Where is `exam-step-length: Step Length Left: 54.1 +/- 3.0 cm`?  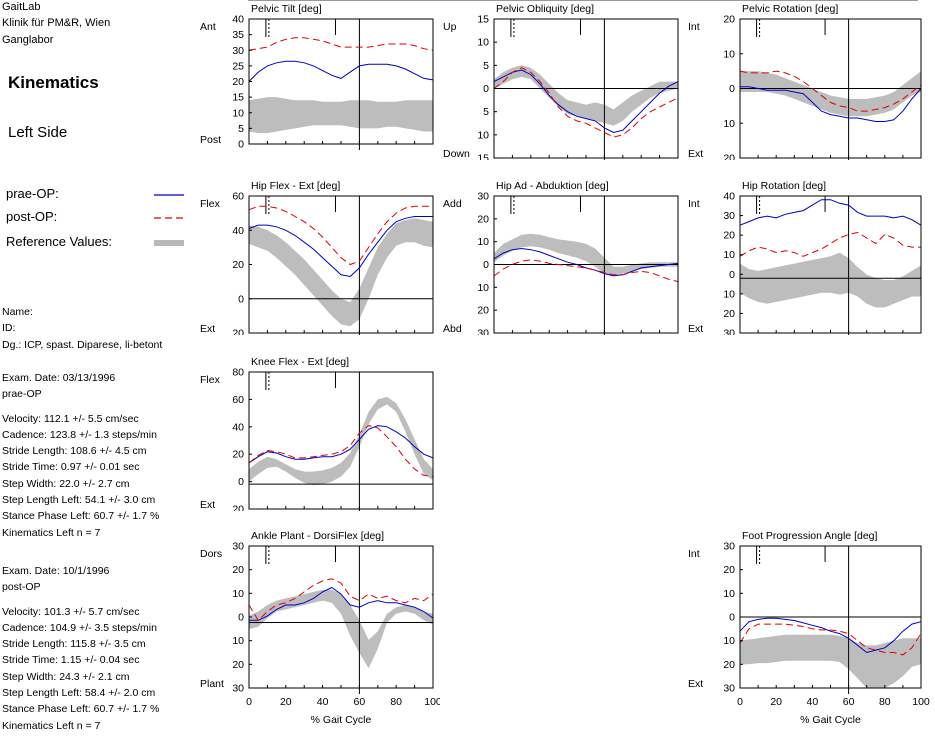 exam-step-length: Step Length Left: 54.1 +/- 3.0 cm is located at coordinates (79, 500).